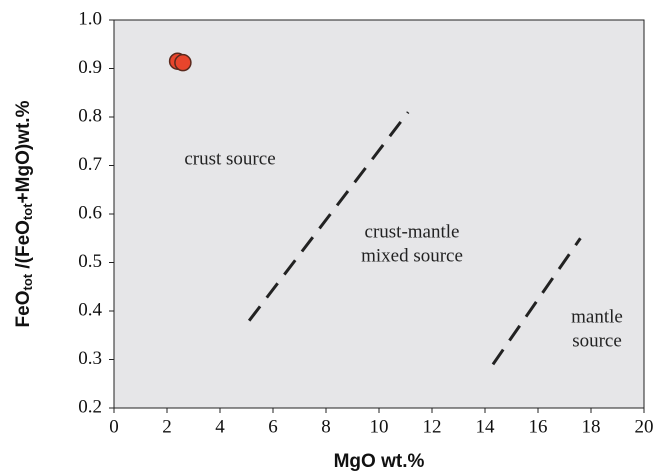 The image size is (662, 475). What do you see at coordinates (90, 212) in the screenshot?
I see `y-tick-label: 0.6` at bounding box center [90, 212].